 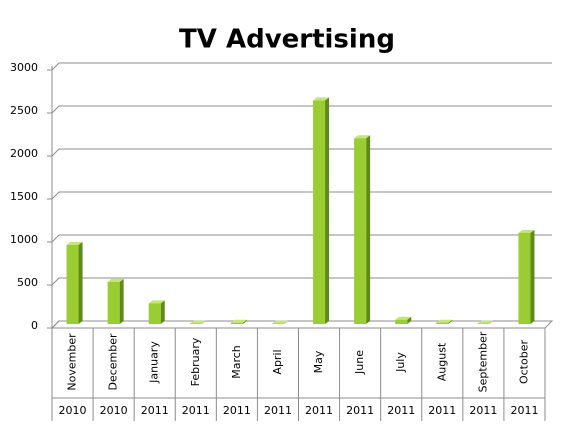 I want to click on floor, so click(x=302, y=324).